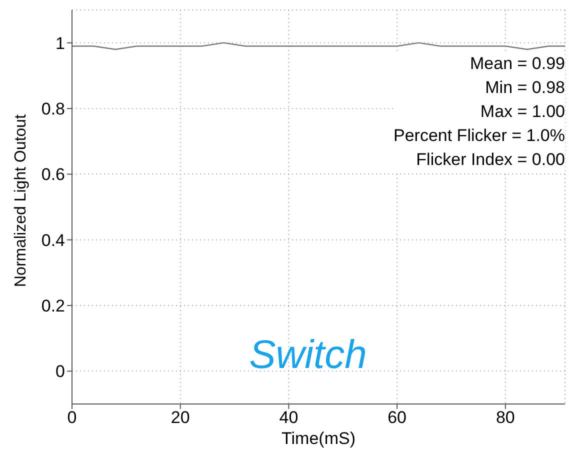 This screenshot has width=569, height=453. What do you see at coordinates (397, 418) in the screenshot?
I see `x-tick-label: 60` at bounding box center [397, 418].